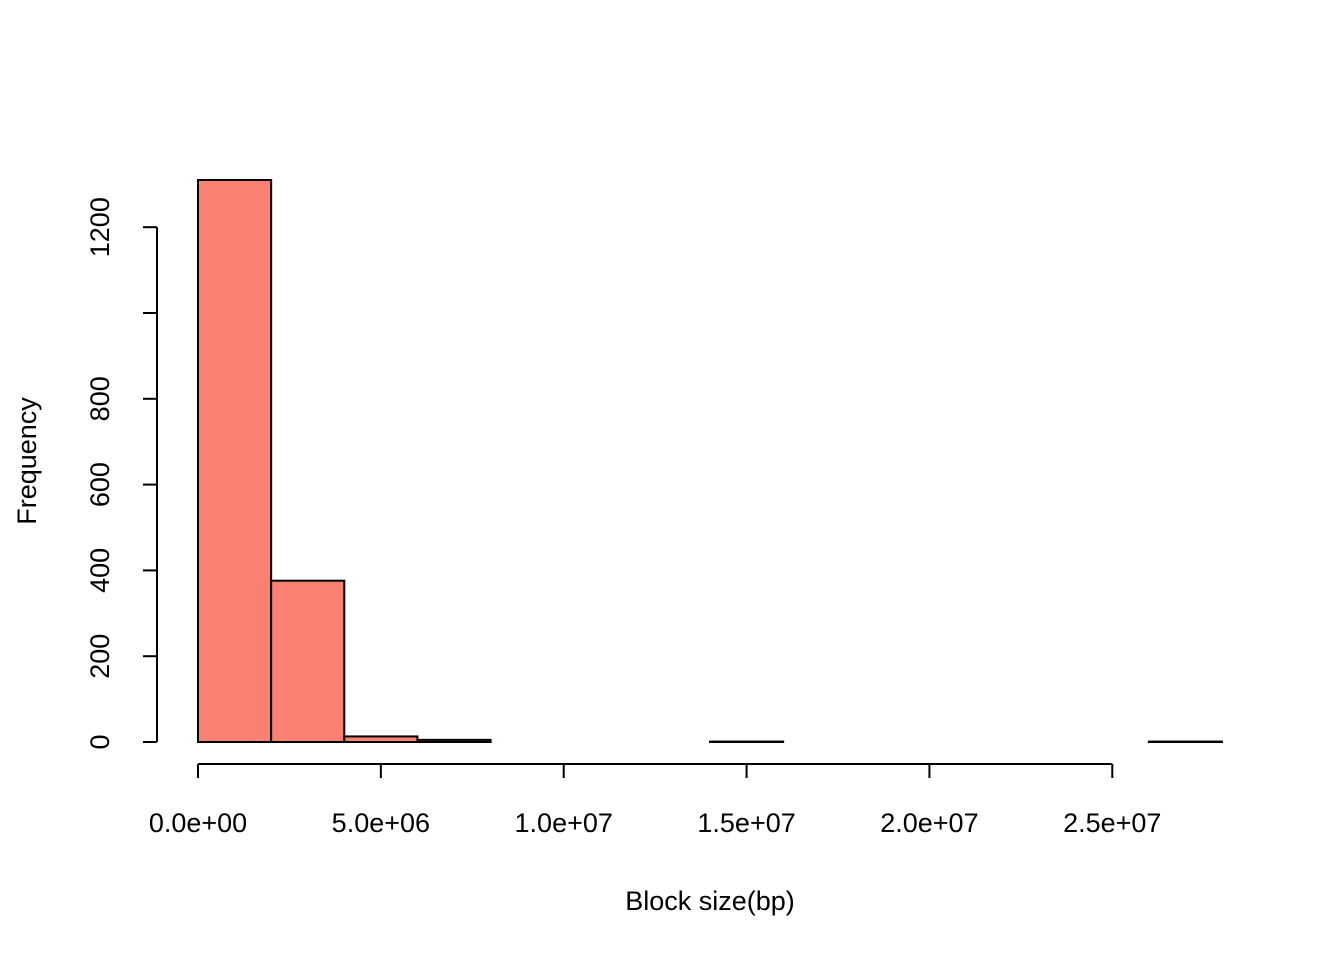 This screenshot has width=1344, height=960. What do you see at coordinates (100, 227) in the screenshot?
I see `y-tick-label: 1200` at bounding box center [100, 227].